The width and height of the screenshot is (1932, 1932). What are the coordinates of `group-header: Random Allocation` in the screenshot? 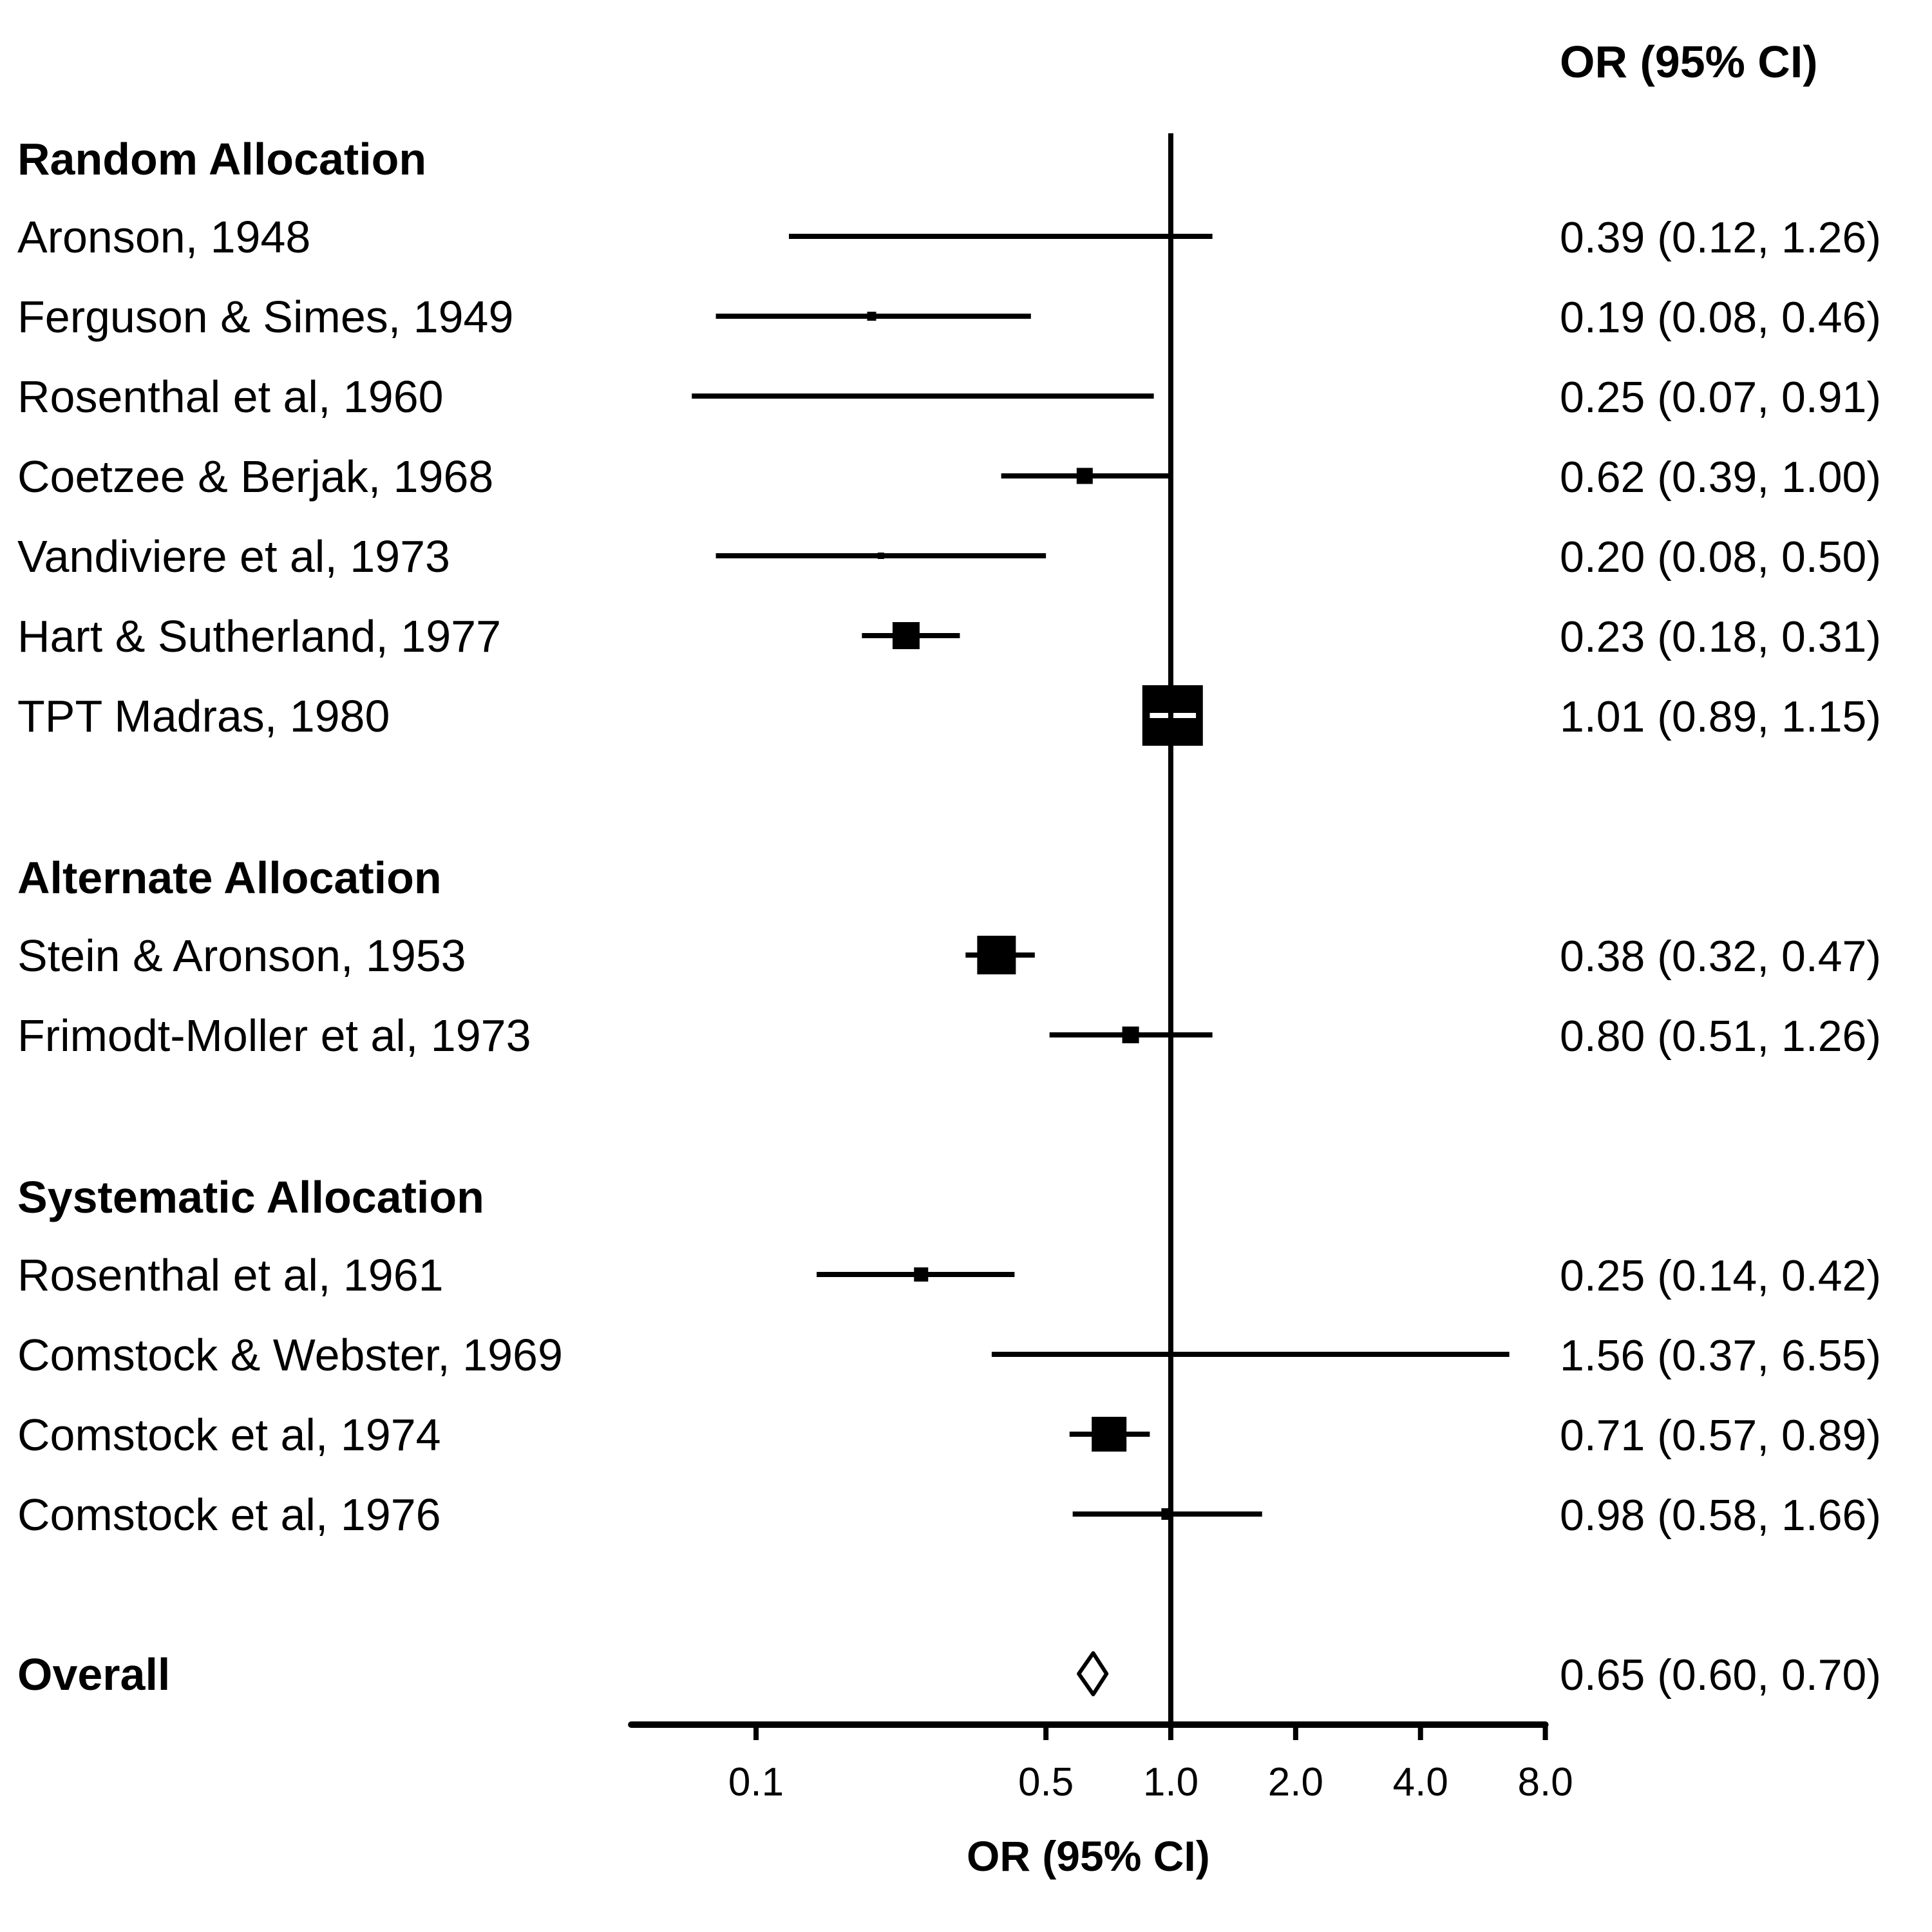 It's located at (222, 159).